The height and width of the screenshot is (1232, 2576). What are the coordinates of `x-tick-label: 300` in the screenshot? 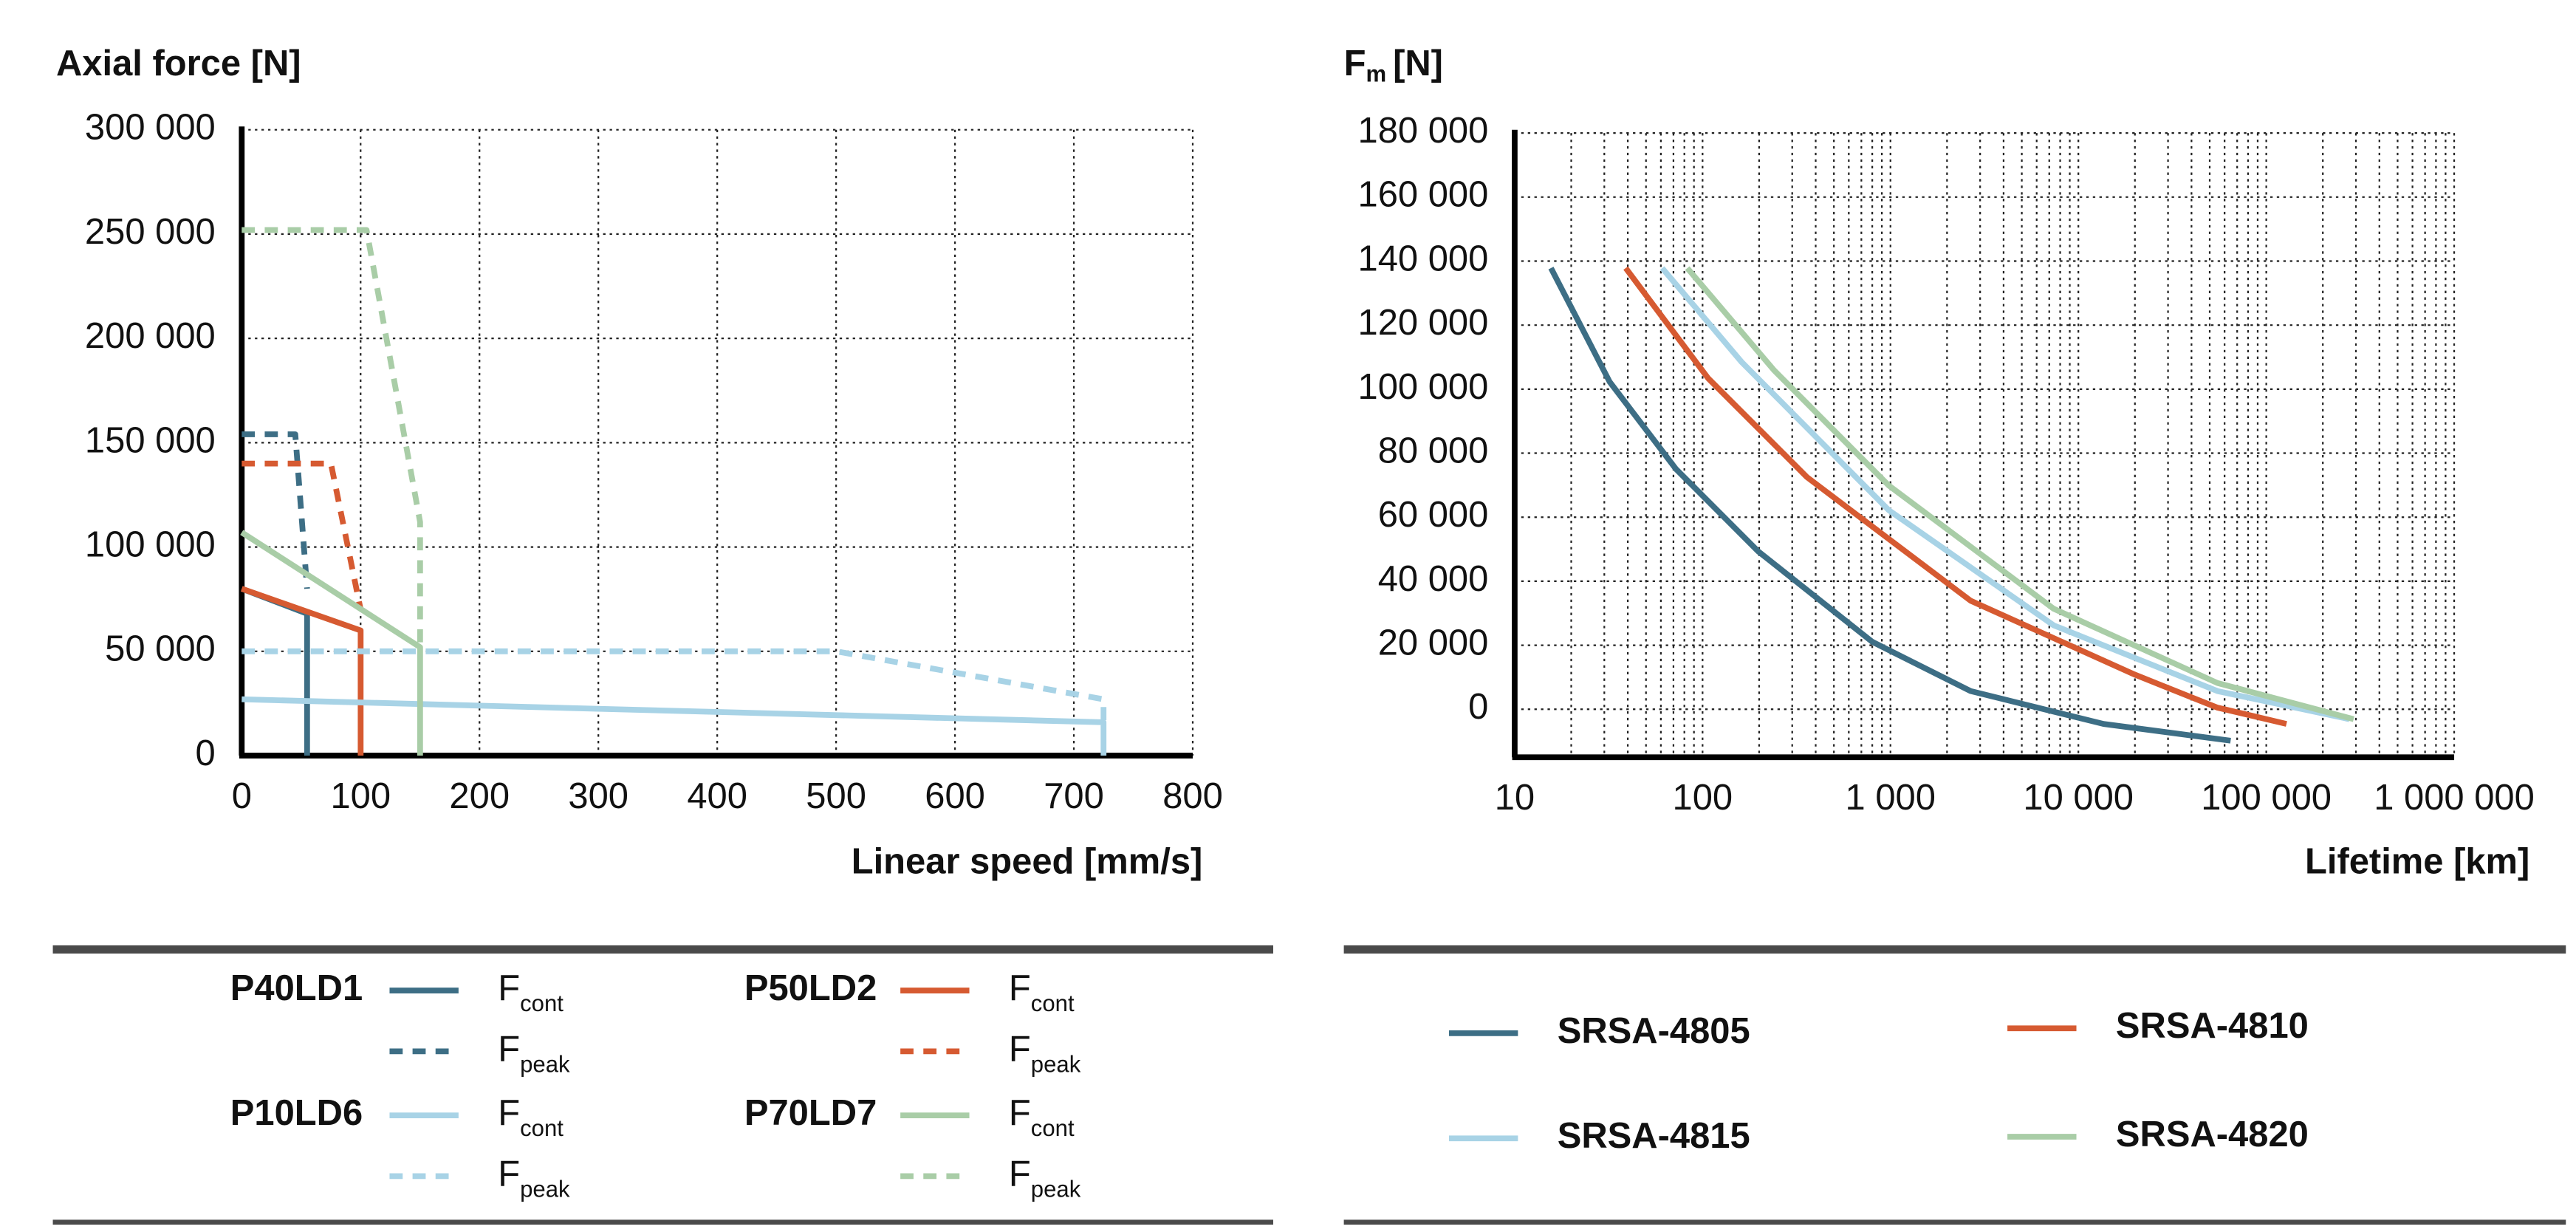 It's located at (598, 796).